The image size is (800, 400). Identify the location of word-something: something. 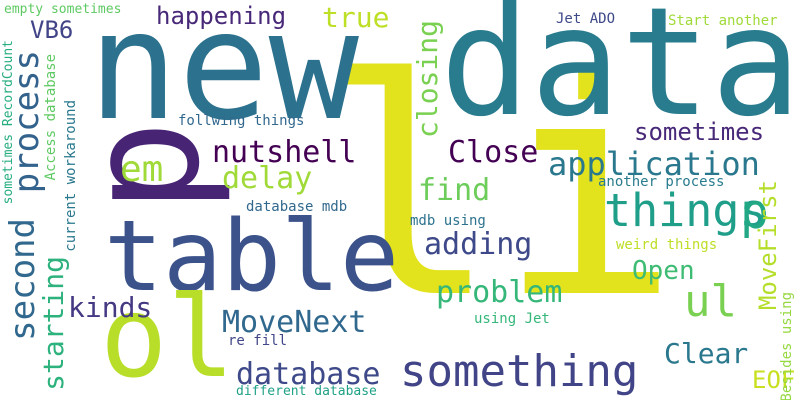
(519, 371).